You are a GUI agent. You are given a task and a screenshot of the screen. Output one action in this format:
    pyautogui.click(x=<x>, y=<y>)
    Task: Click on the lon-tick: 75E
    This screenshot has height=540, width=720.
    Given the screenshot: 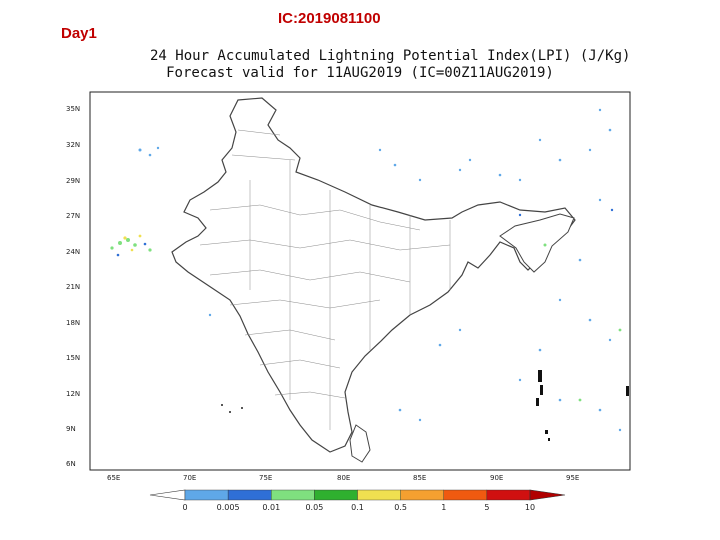 What is the action you would take?
    pyautogui.click(x=265, y=478)
    